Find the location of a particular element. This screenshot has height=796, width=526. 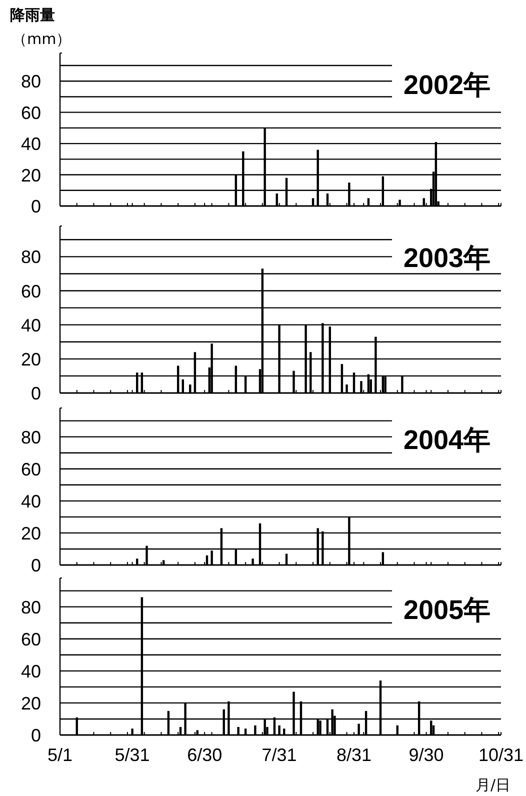

x-tick-label: 6/30 is located at coordinates (204, 755).